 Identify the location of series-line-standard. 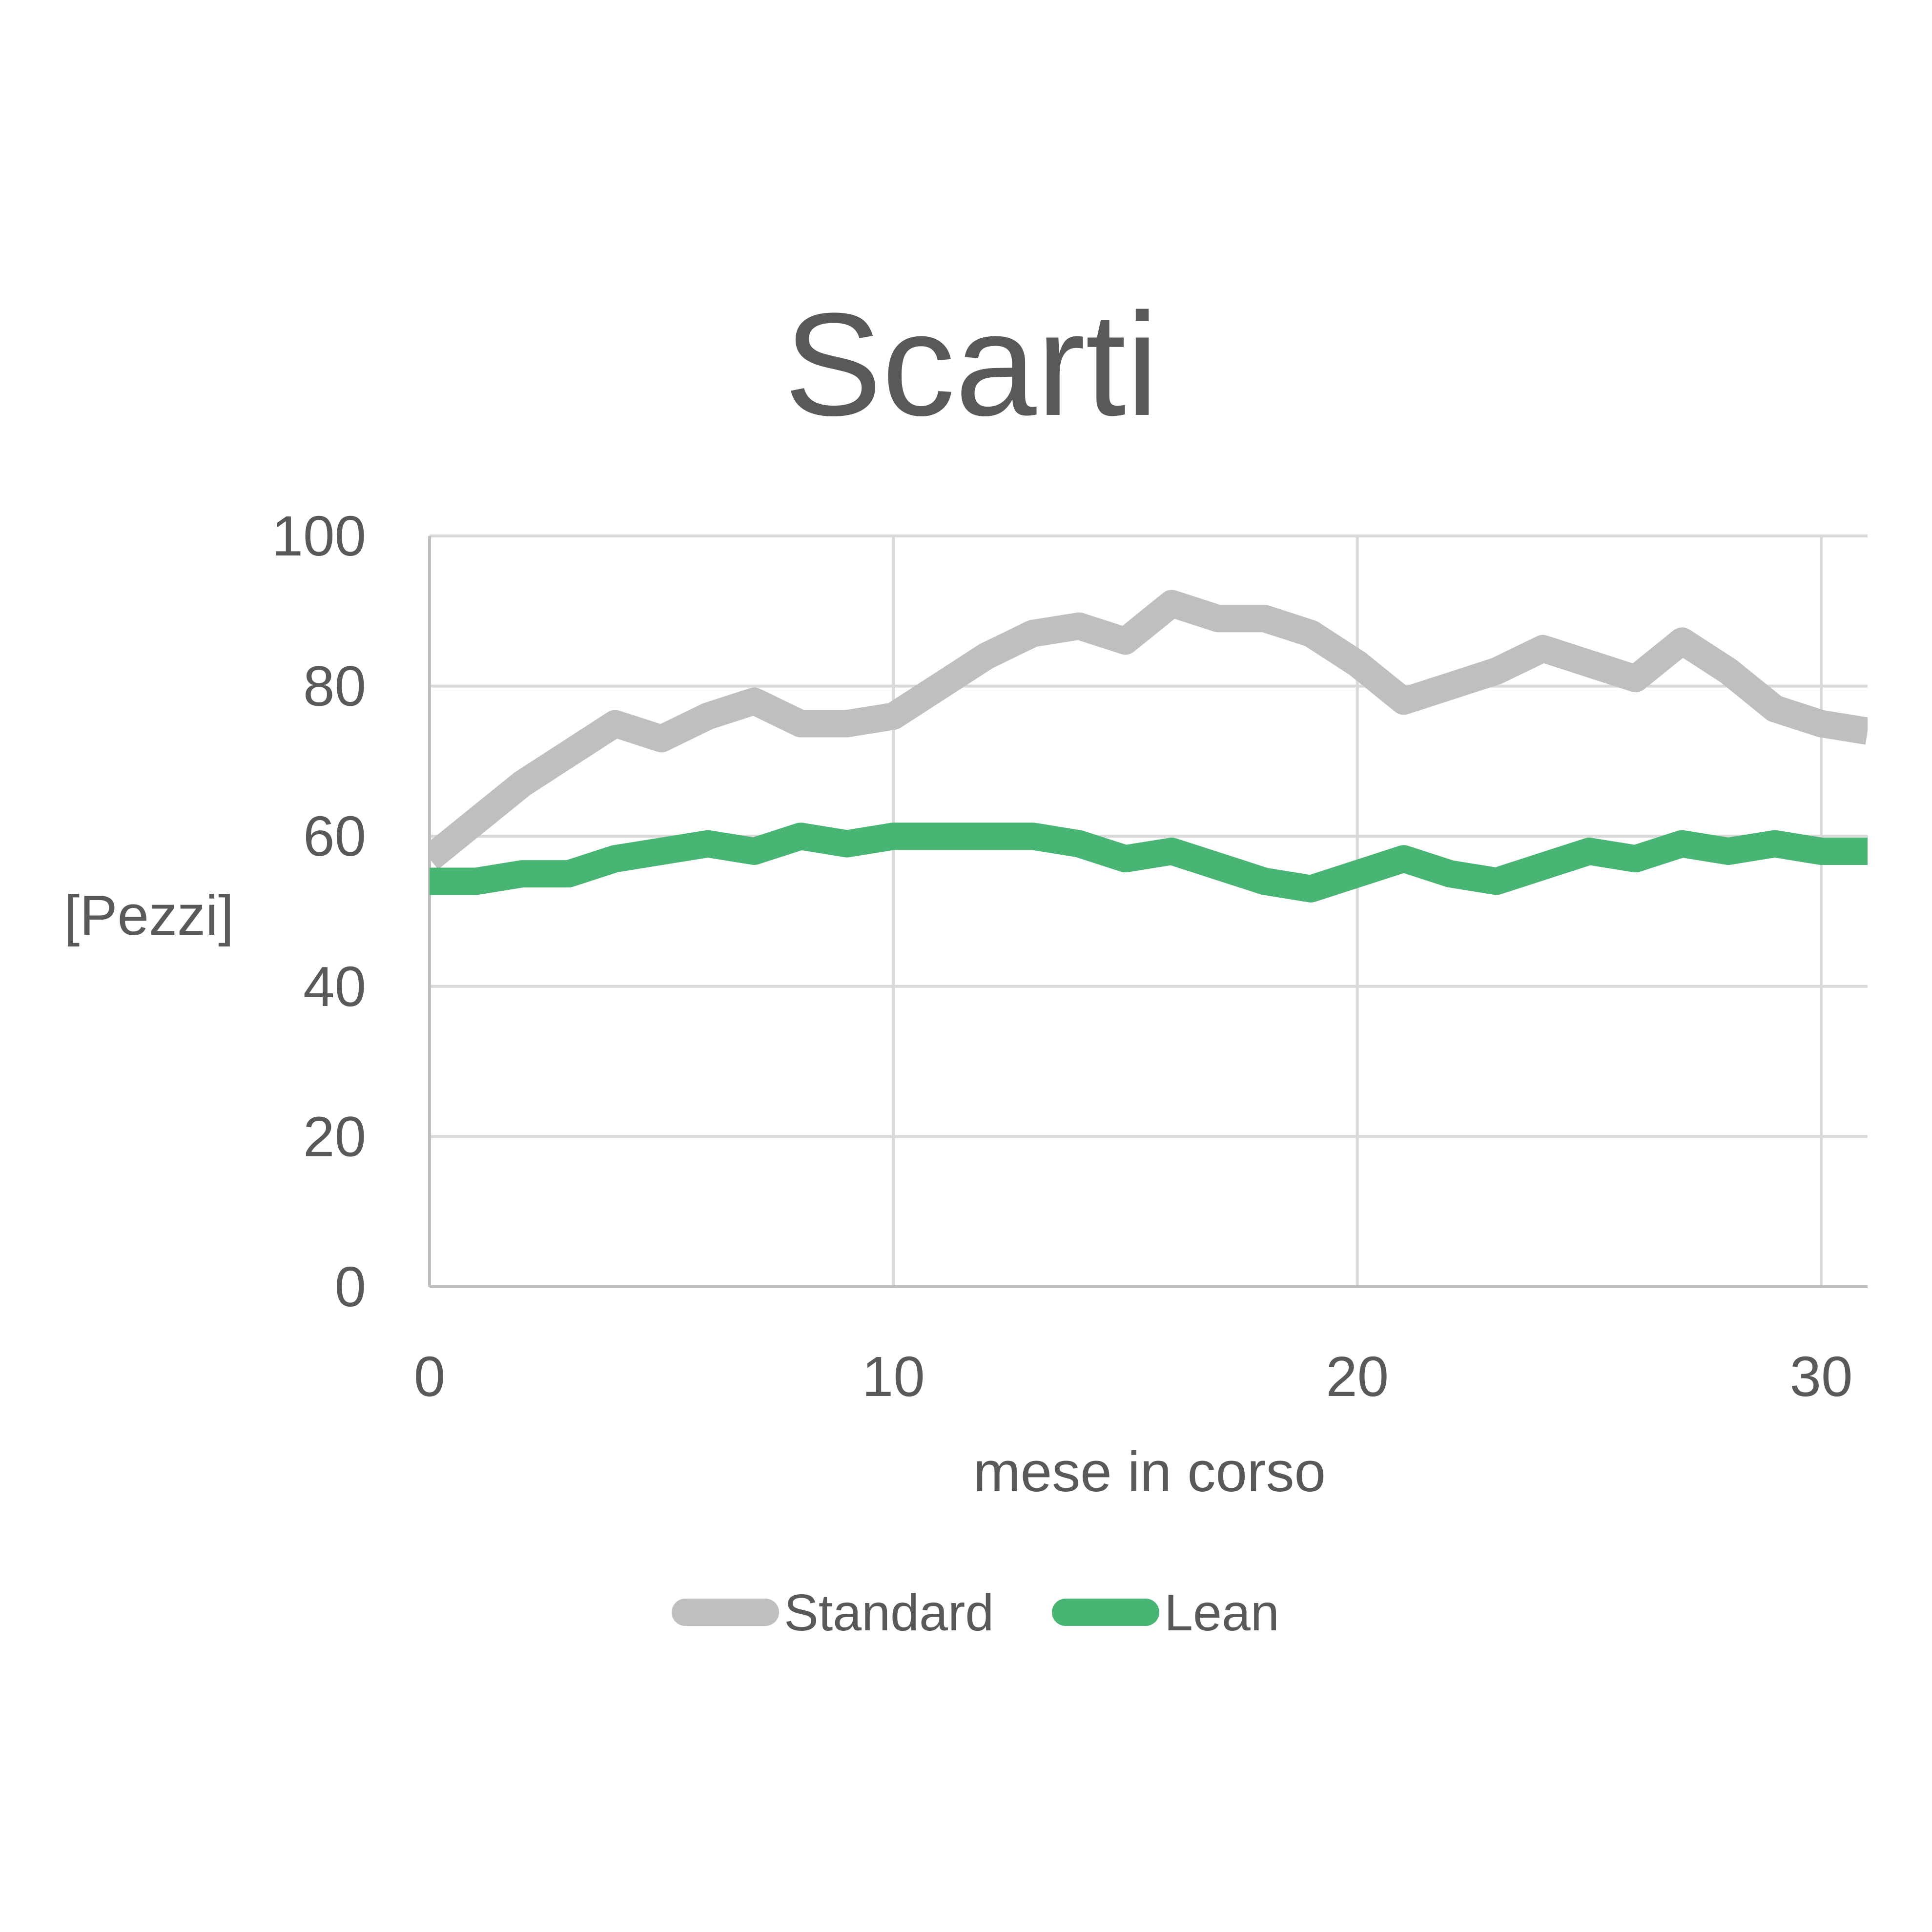
(1149, 730).